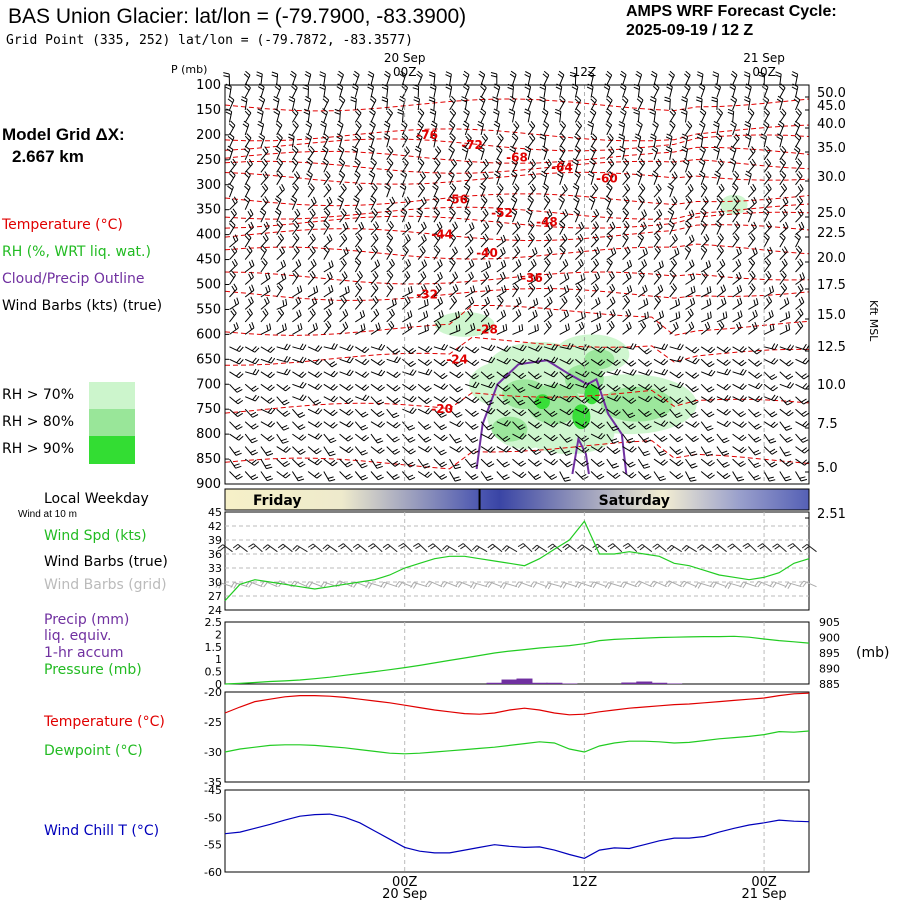 Image resolution: width=900 pixels, height=900 pixels. Describe the element at coordinates (829, 669) in the screenshot. I see `precip-pressure-y2tick-label-1: 890` at that location.